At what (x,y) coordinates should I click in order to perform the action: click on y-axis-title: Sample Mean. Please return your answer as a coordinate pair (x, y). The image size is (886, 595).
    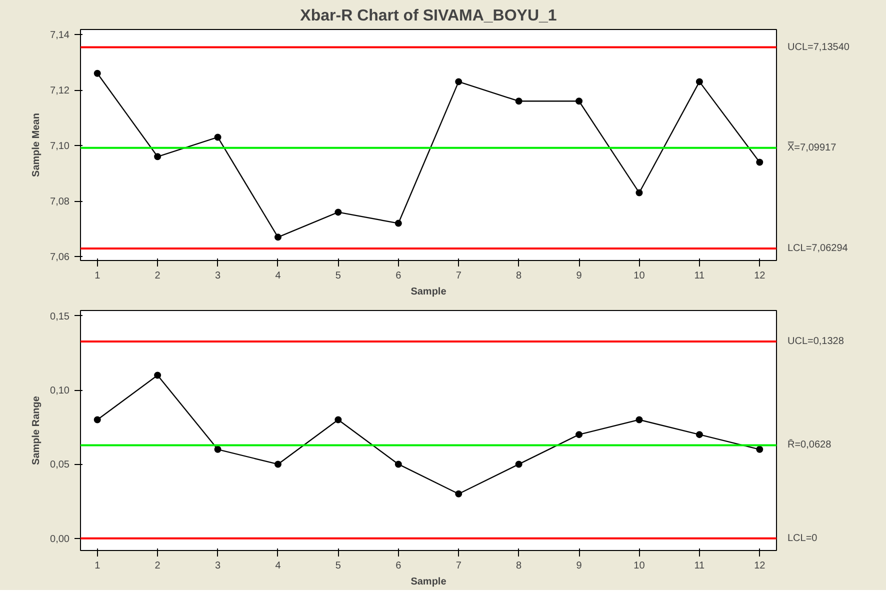
    Looking at the image, I should click on (36, 145).